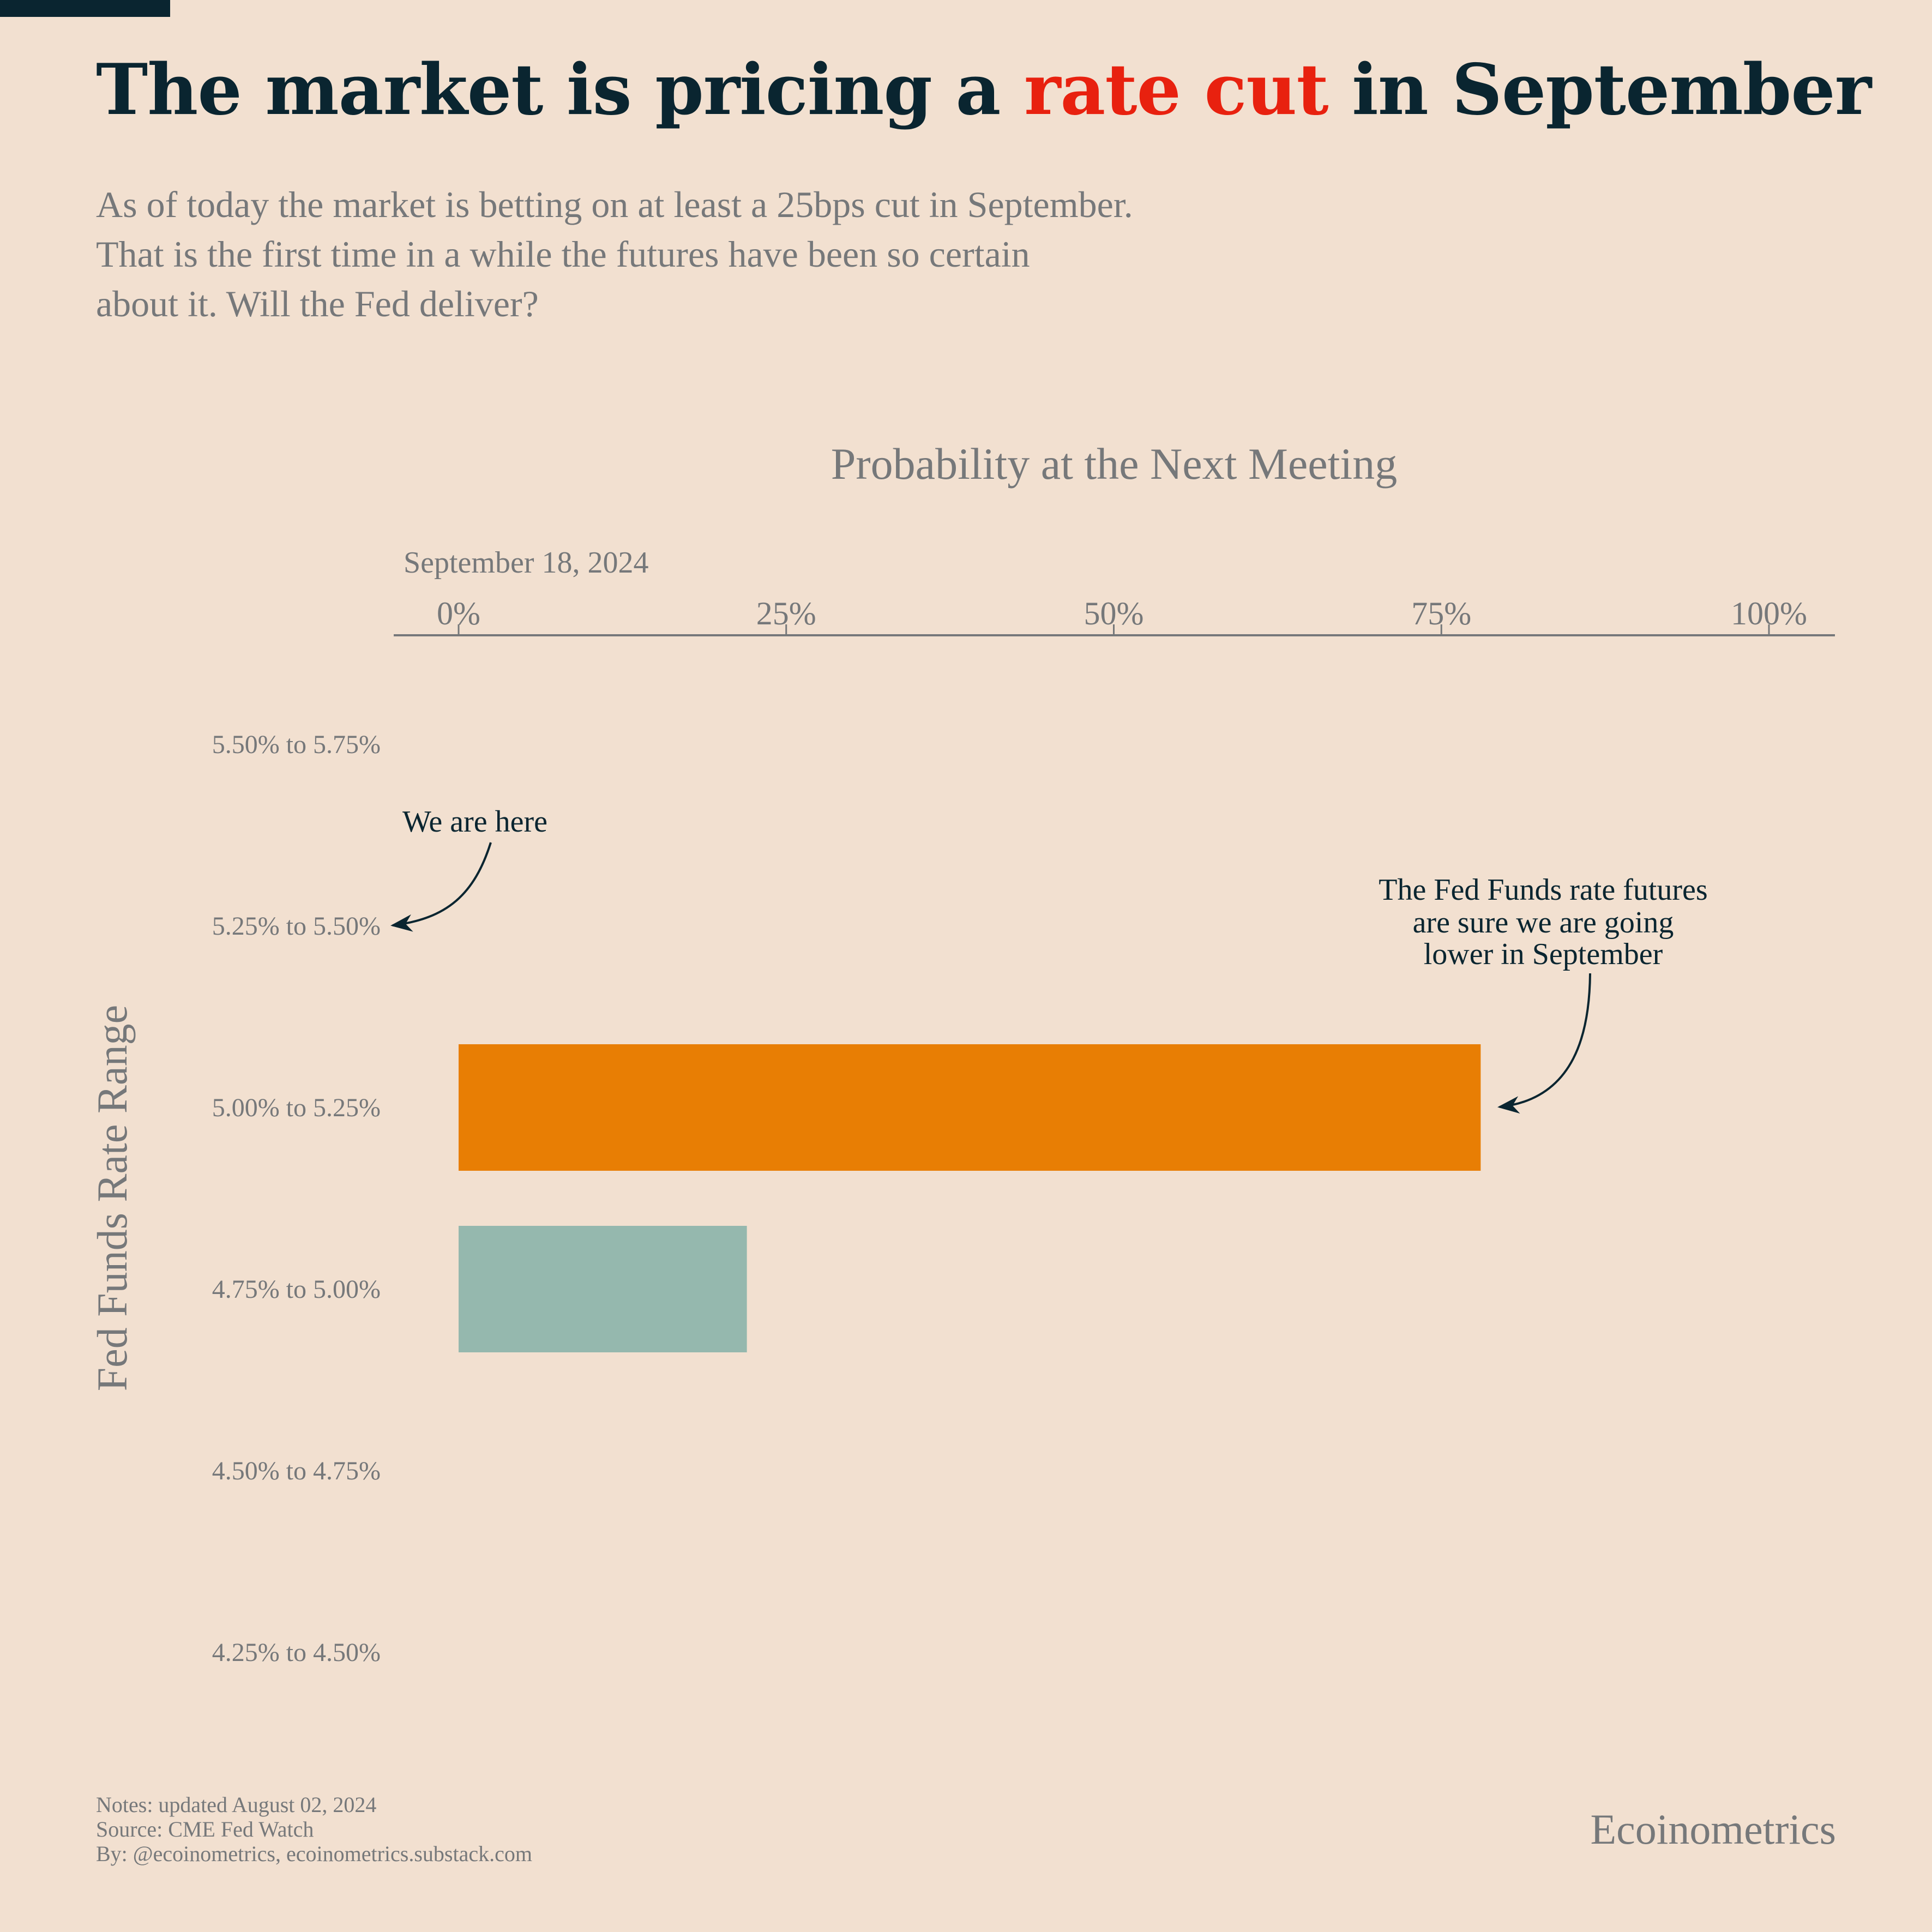 The width and height of the screenshot is (1932, 1932). What do you see at coordinates (296, 744) in the screenshot?
I see `category-label: 5.50% to 5.75%` at bounding box center [296, 744].